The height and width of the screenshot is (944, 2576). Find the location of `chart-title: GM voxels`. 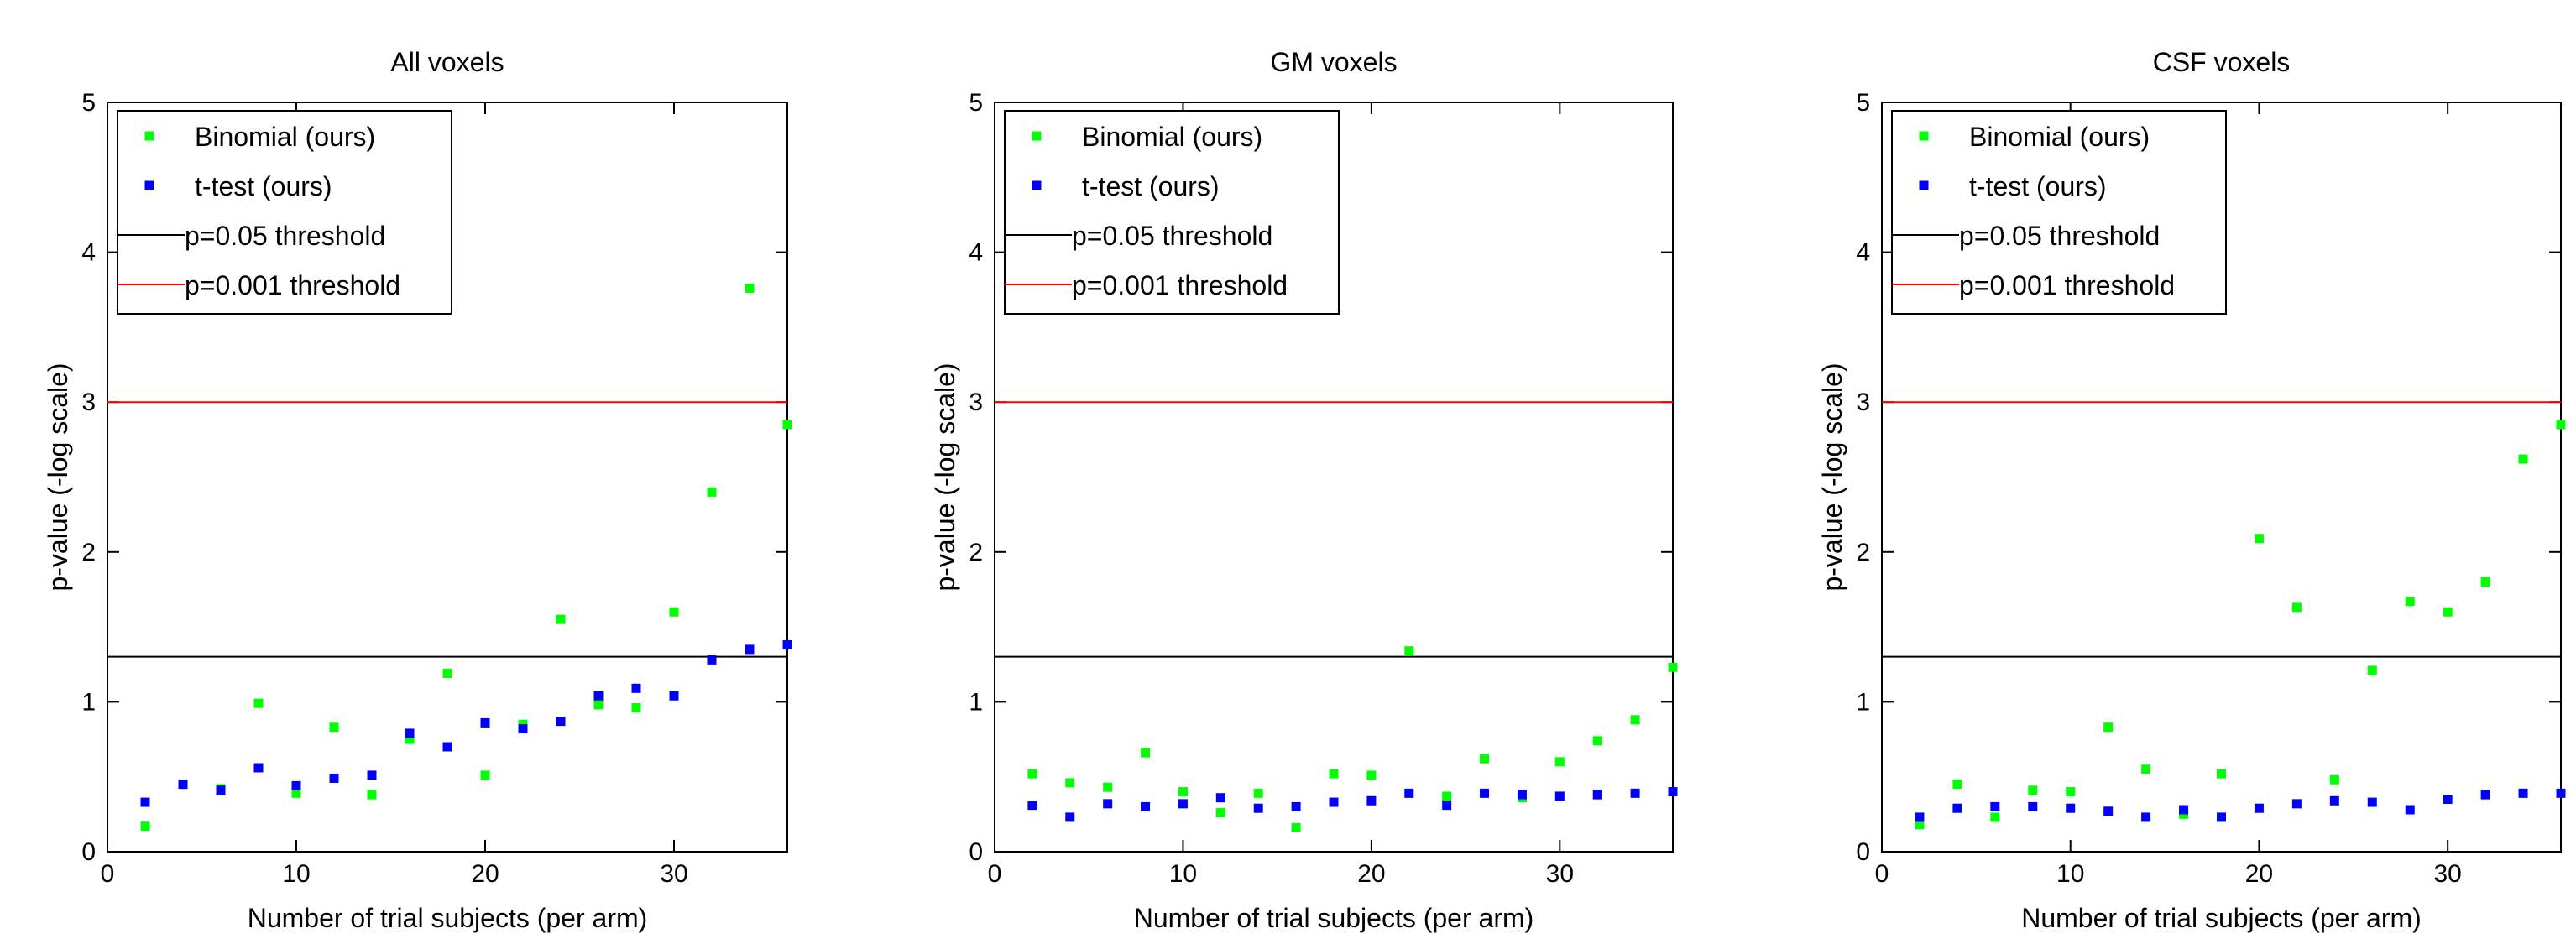

chart-title: GM voxels is located at coordinates (1333, 62).